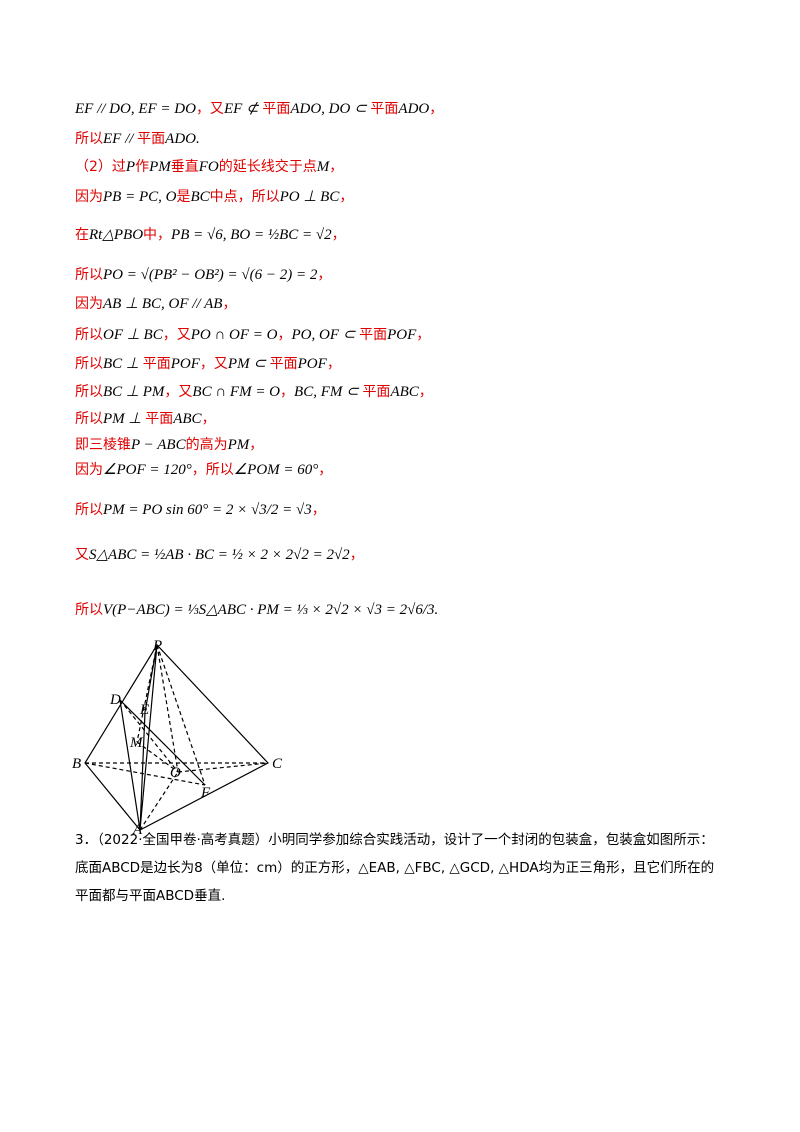 This screenshot has height=1132, width=800. I want to click on solution-text: 在, so click(82, 235).